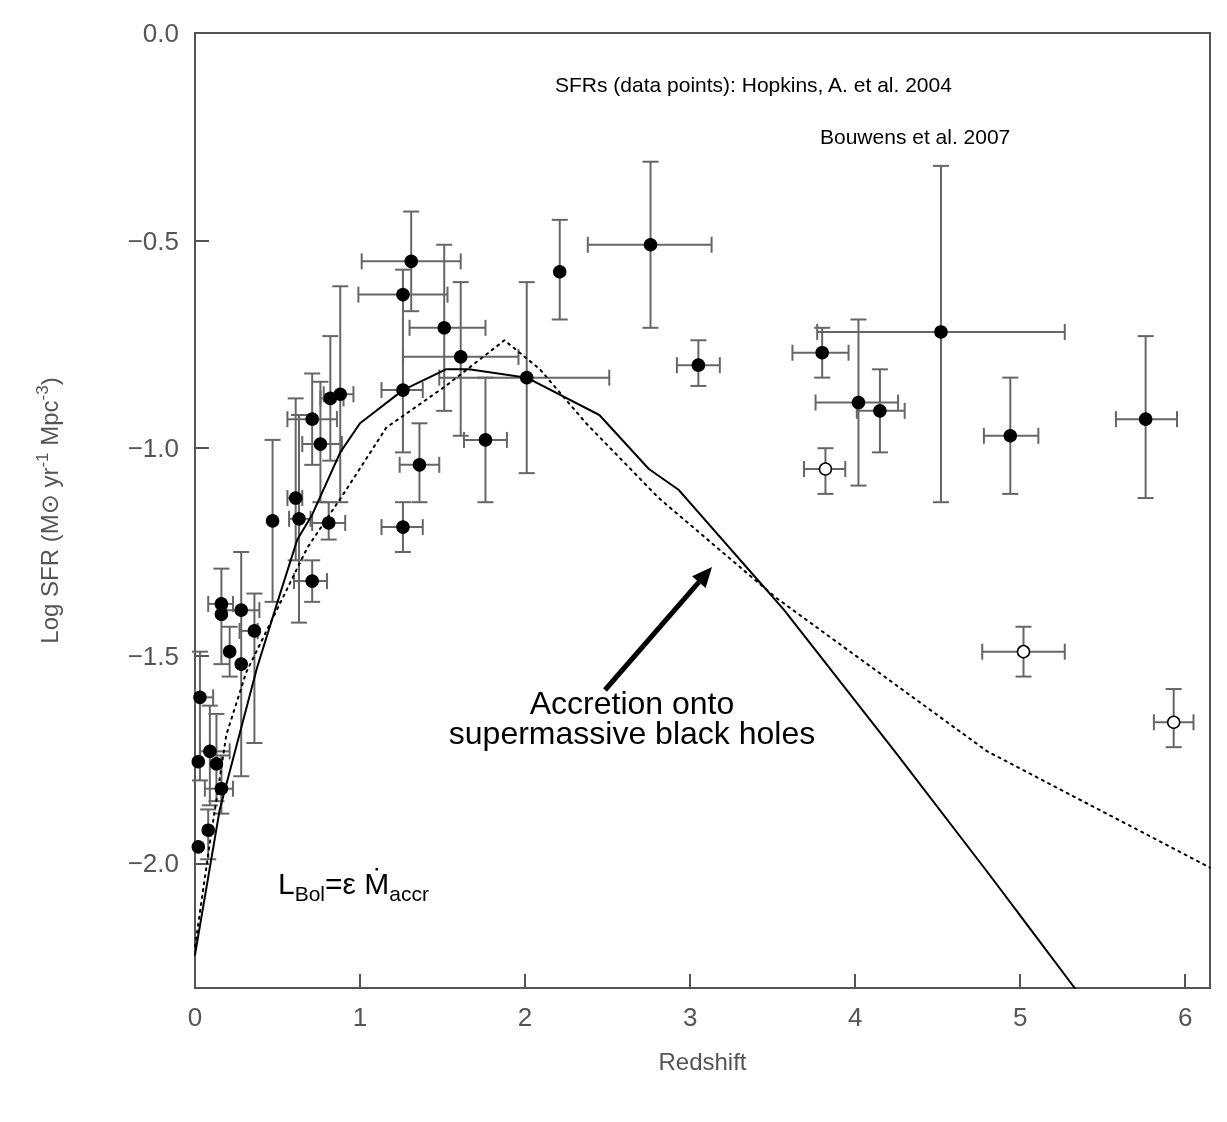 This screenshot has width=1227, height=1122. What do you see at coordinates (855, 1017) in the screenshot?
I see `x-tick-label: 4` at bounding box center [855, 1017].